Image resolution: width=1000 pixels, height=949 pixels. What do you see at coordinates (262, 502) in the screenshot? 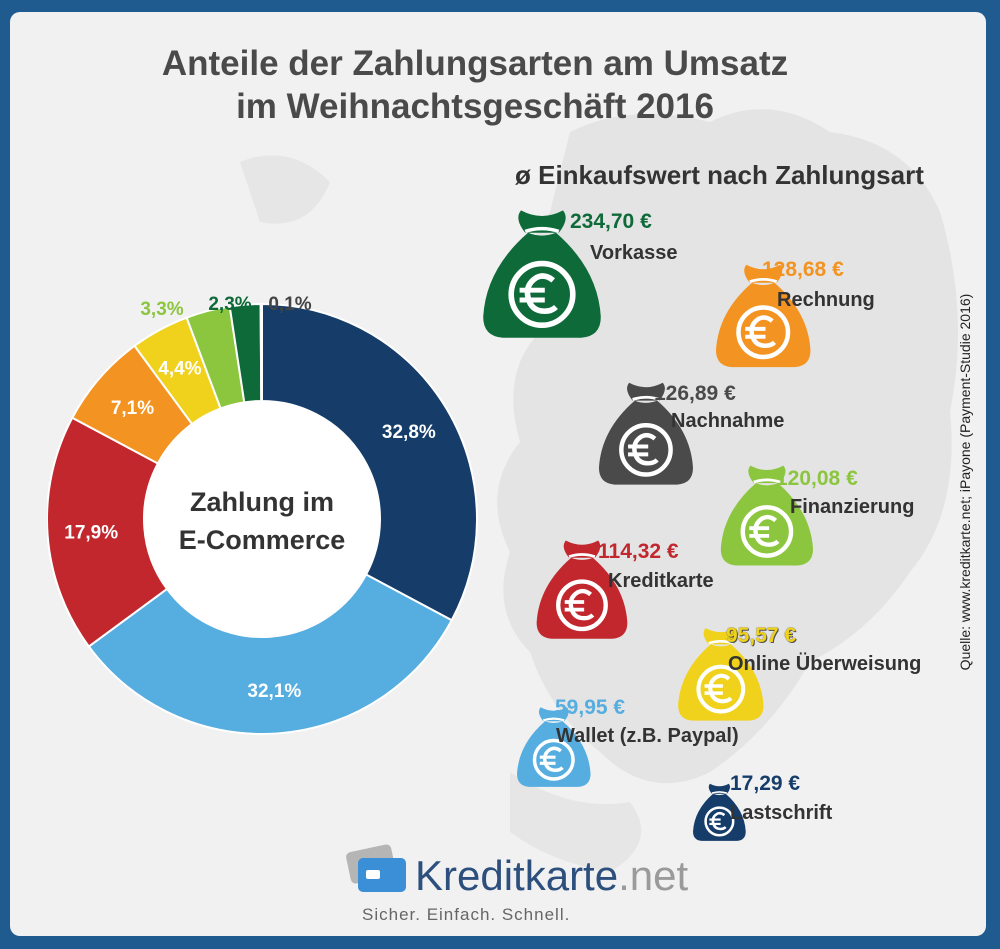
I see `center-label-line1: Zahlung im` at bounding box center [262, 502].